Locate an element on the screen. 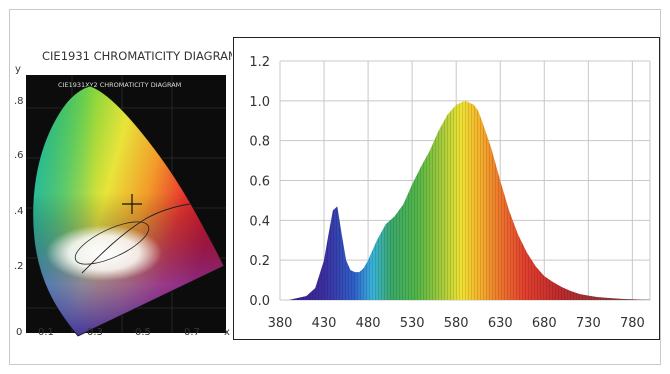 This screenshot has height=374, width=670. cie-y-ticks: .8 .6 .4 .2 is located at coordinates (19, 184).